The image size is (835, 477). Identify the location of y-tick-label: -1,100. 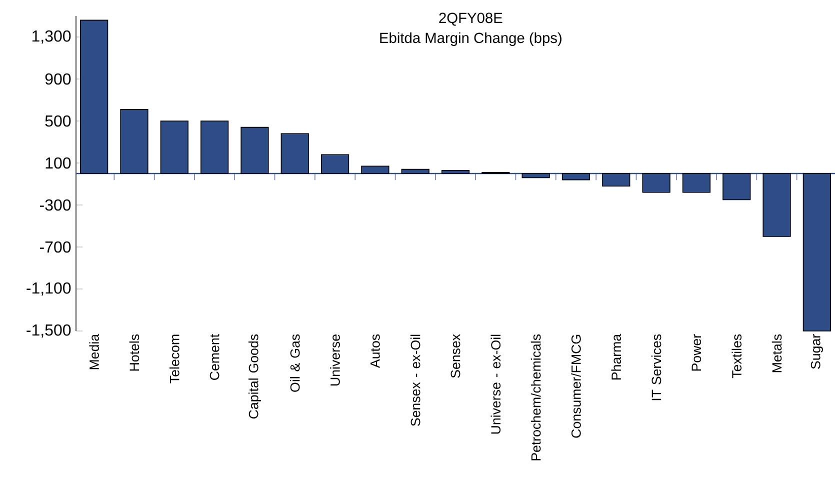
(48, 289).